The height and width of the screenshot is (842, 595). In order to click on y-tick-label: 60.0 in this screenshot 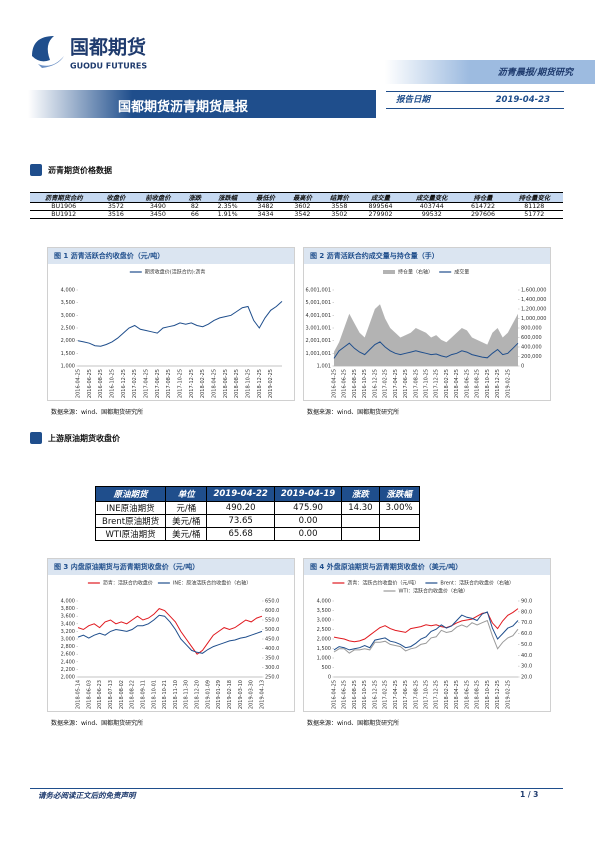, I will do `click(526, 634)`.